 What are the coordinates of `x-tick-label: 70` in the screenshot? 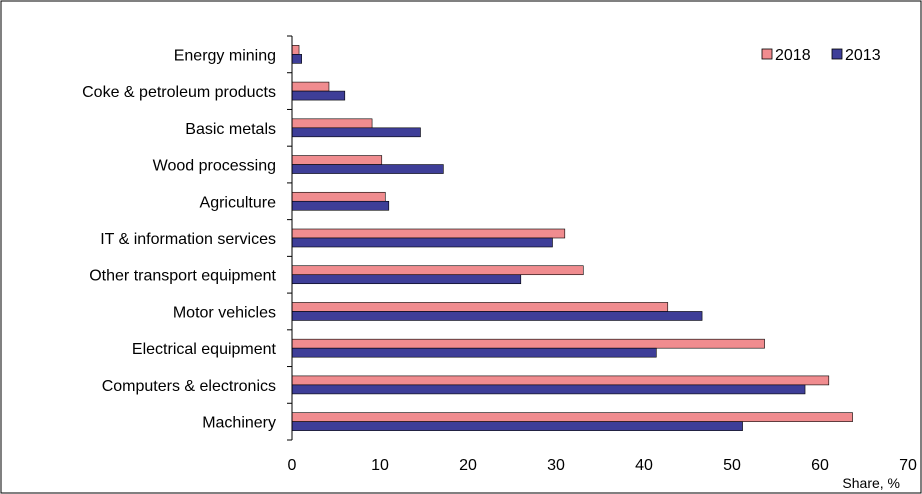 It's located at (908, 465).